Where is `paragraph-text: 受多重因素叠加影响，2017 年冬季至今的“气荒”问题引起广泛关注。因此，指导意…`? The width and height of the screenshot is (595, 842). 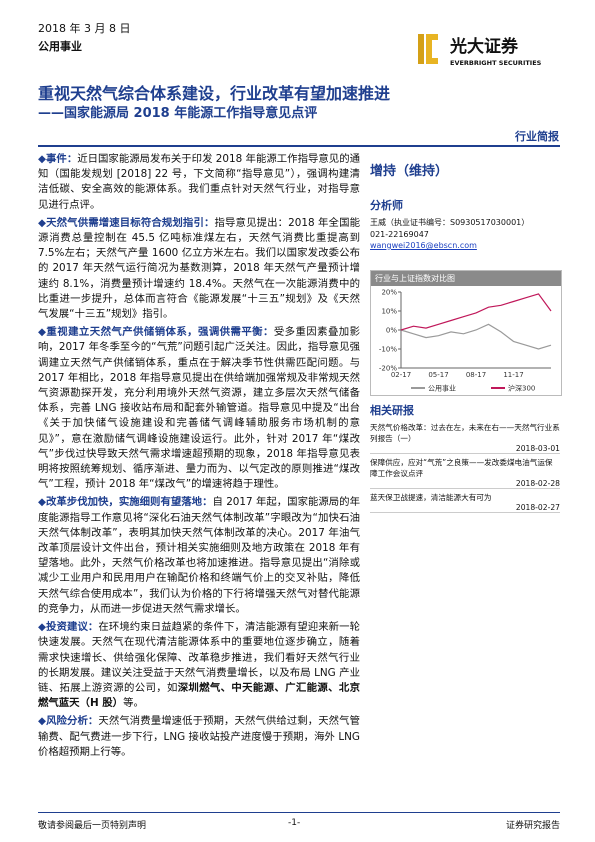 paragraph-text: 受多重因素叠加影响，2017 年冬季至今的“气荒”问题引起广泛关注。因此，指导意… is located at coordinates (199, 408).